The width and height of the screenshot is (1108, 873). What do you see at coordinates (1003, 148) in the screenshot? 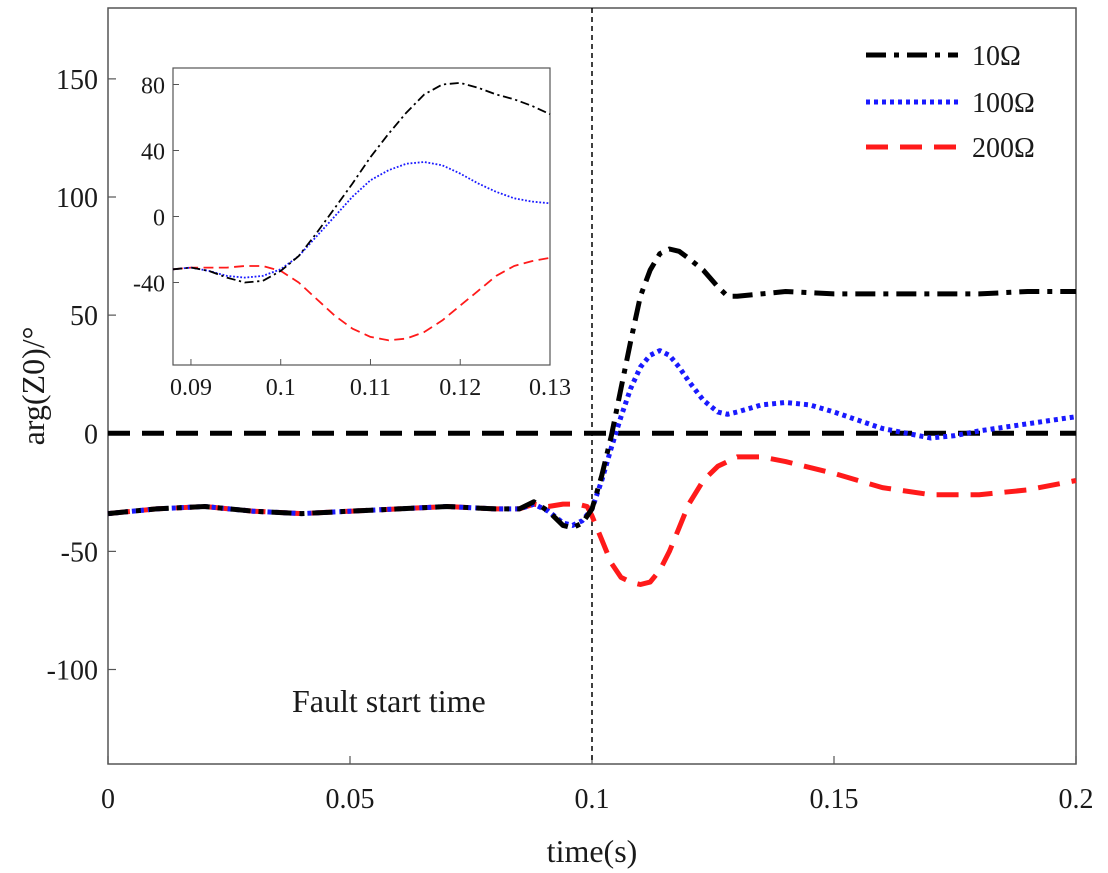
I see `legend-label-200ohm: 200Ω` at bounding box center [1003, 148].